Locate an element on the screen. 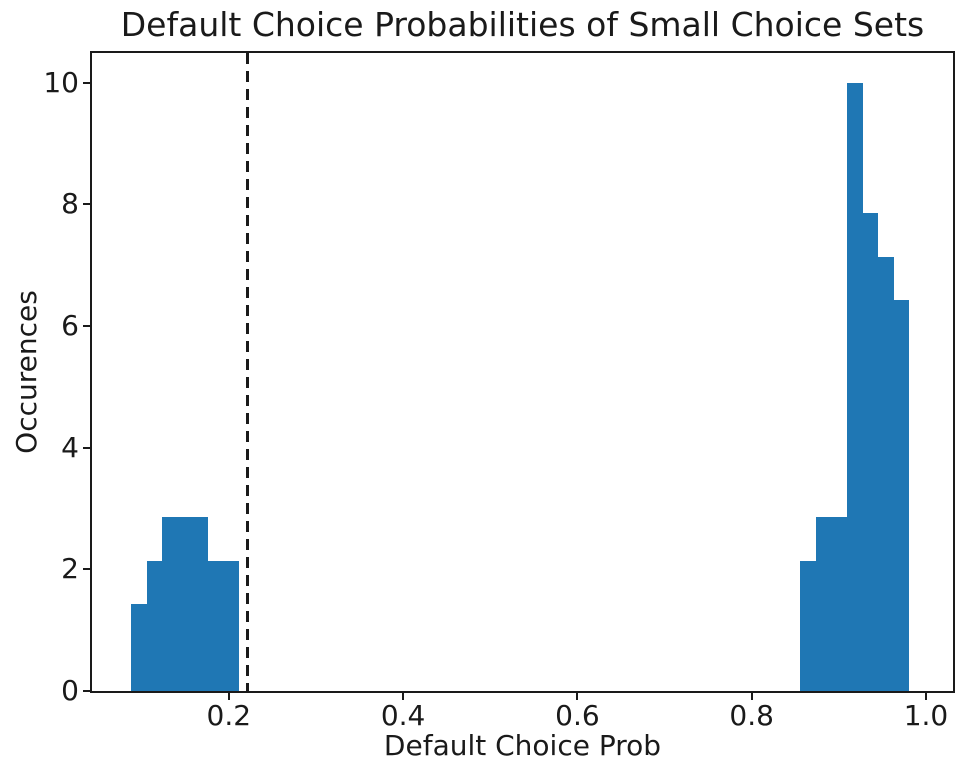 Image resolution: width=960 pixels, height=765 pixels. threshold-line is located at coordinates (248, 372).